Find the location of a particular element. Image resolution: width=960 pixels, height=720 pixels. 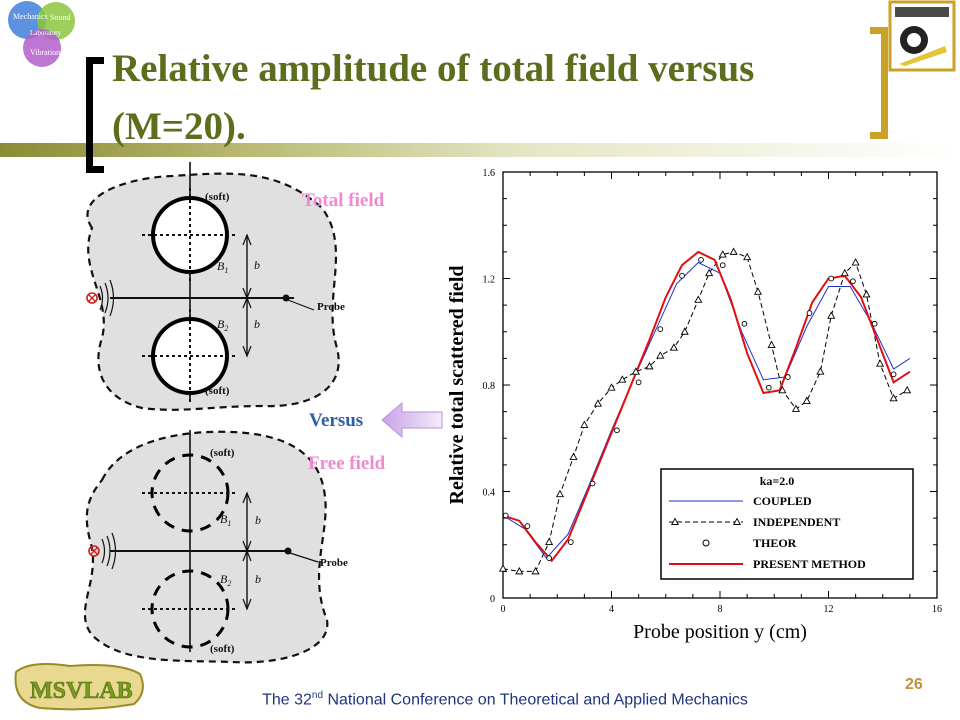

label-probe: Probe is located at coordinates (331, 307).